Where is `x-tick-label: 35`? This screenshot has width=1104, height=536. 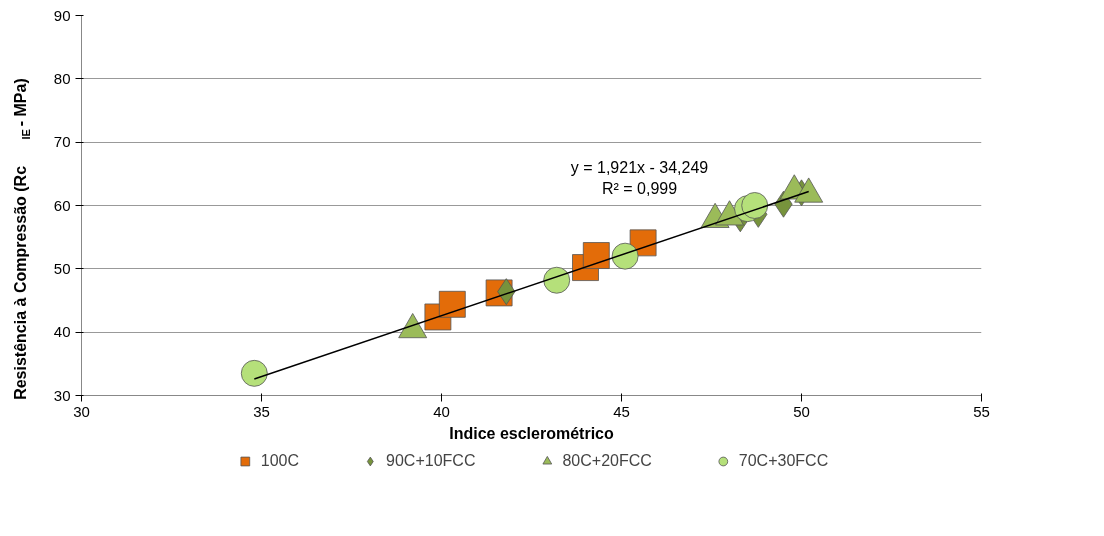 x-tick-label: 35 is located at coordinates (261, 411).